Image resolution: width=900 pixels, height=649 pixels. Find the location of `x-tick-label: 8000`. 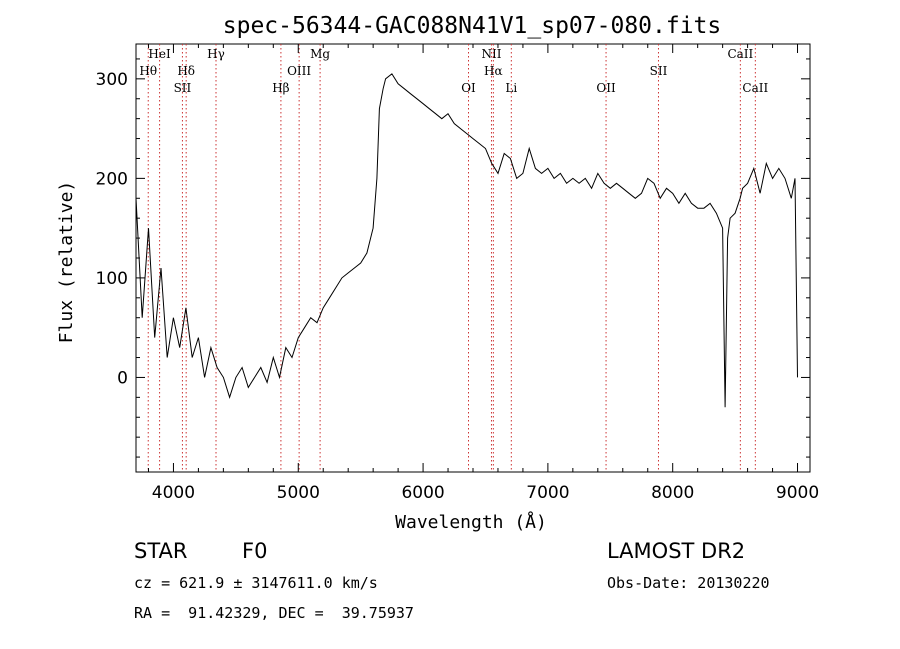

x-tick-label: 8000 is located at coordinates (672, 493).